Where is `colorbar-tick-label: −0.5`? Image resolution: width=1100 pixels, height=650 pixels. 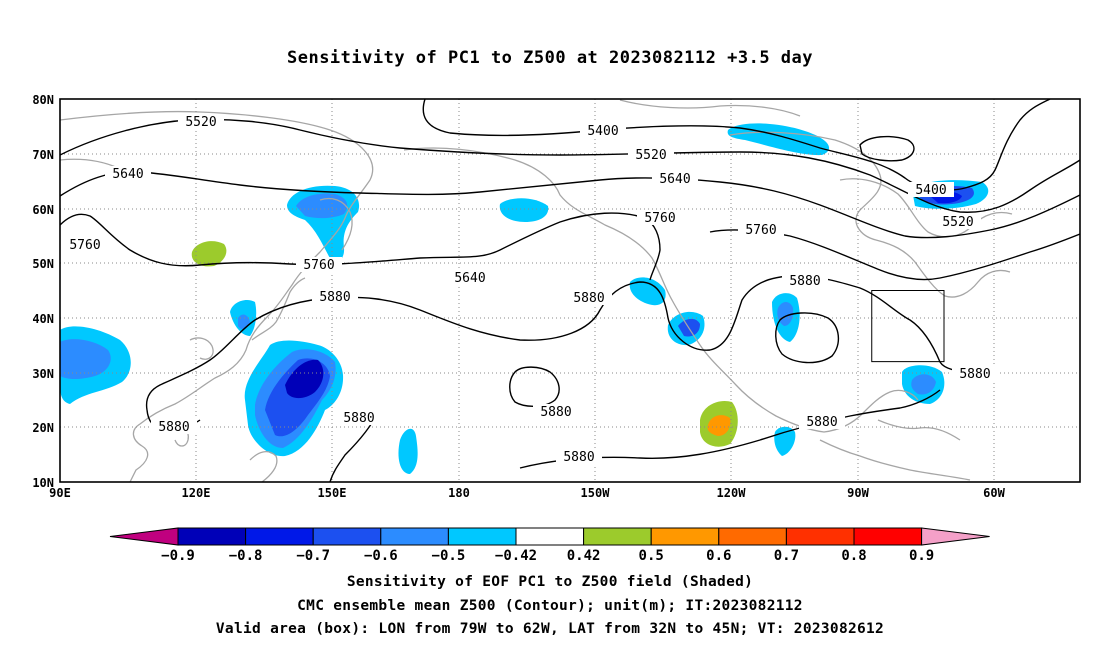
colorbar-tick-label: −0.5 is located at coordinates (449, 556).